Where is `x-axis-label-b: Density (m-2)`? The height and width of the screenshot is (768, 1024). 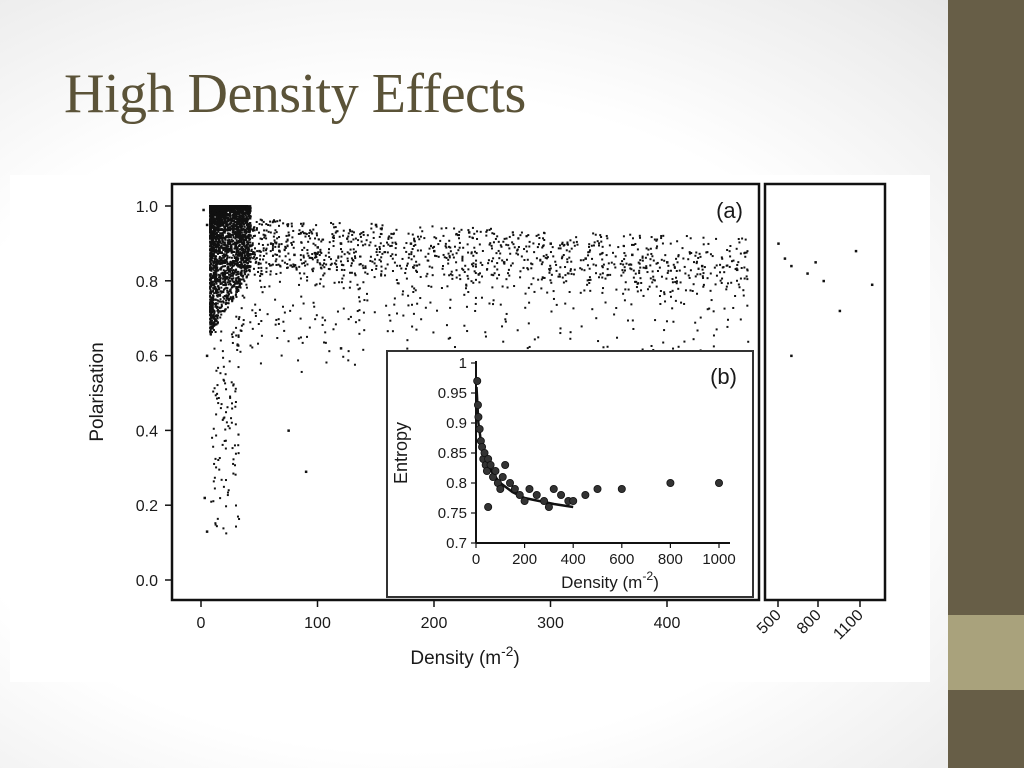 x-axis-label-b: Density (m-2) is located at coordinates (610, 580).